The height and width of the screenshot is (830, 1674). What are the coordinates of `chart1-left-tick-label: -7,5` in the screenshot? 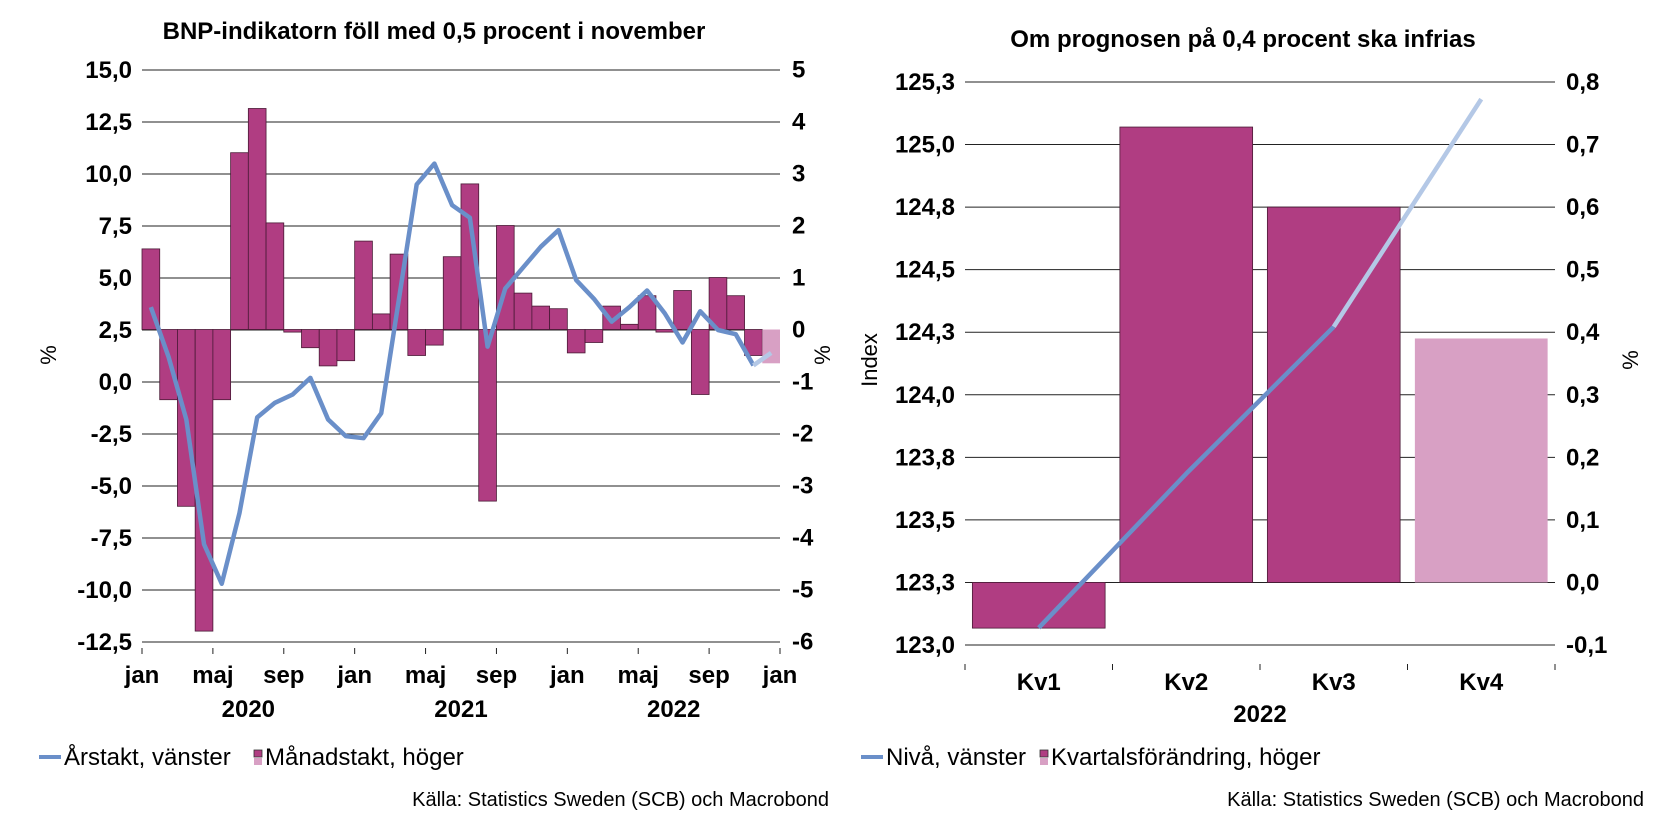 It's located at (111, 538).